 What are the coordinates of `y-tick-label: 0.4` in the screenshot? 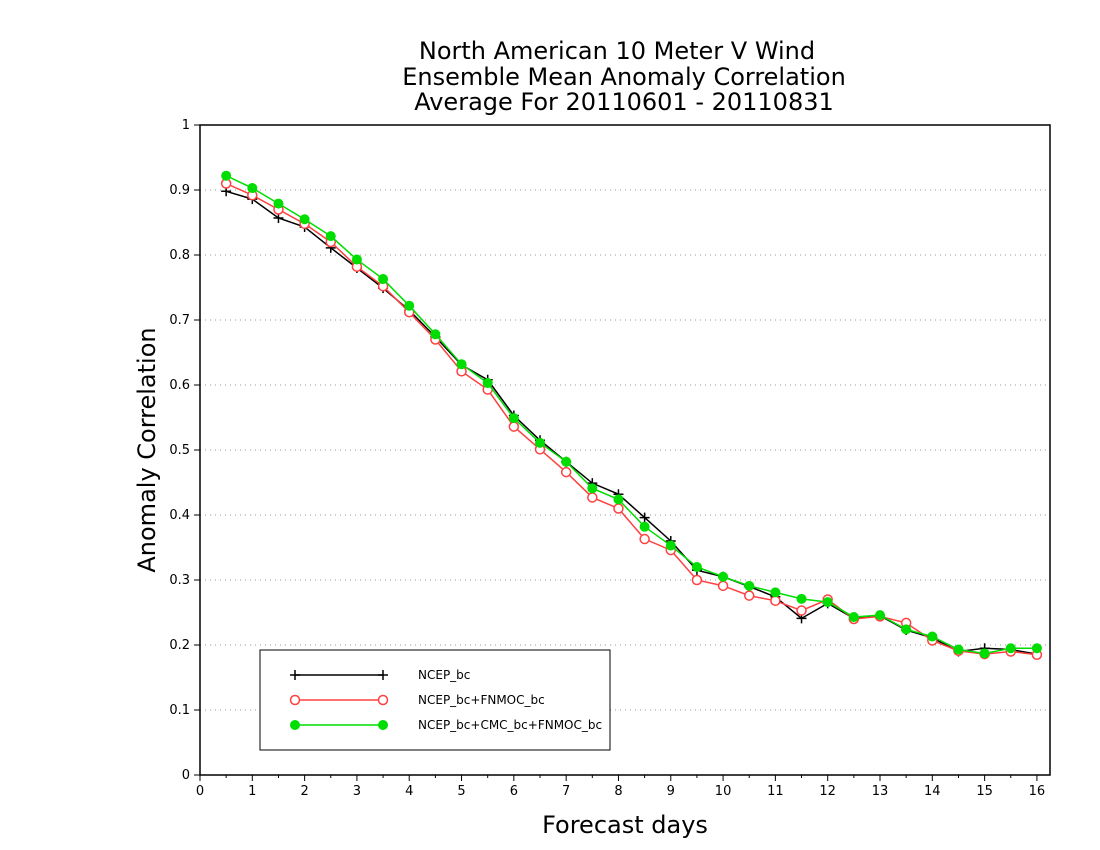 It's located at (179, 515).